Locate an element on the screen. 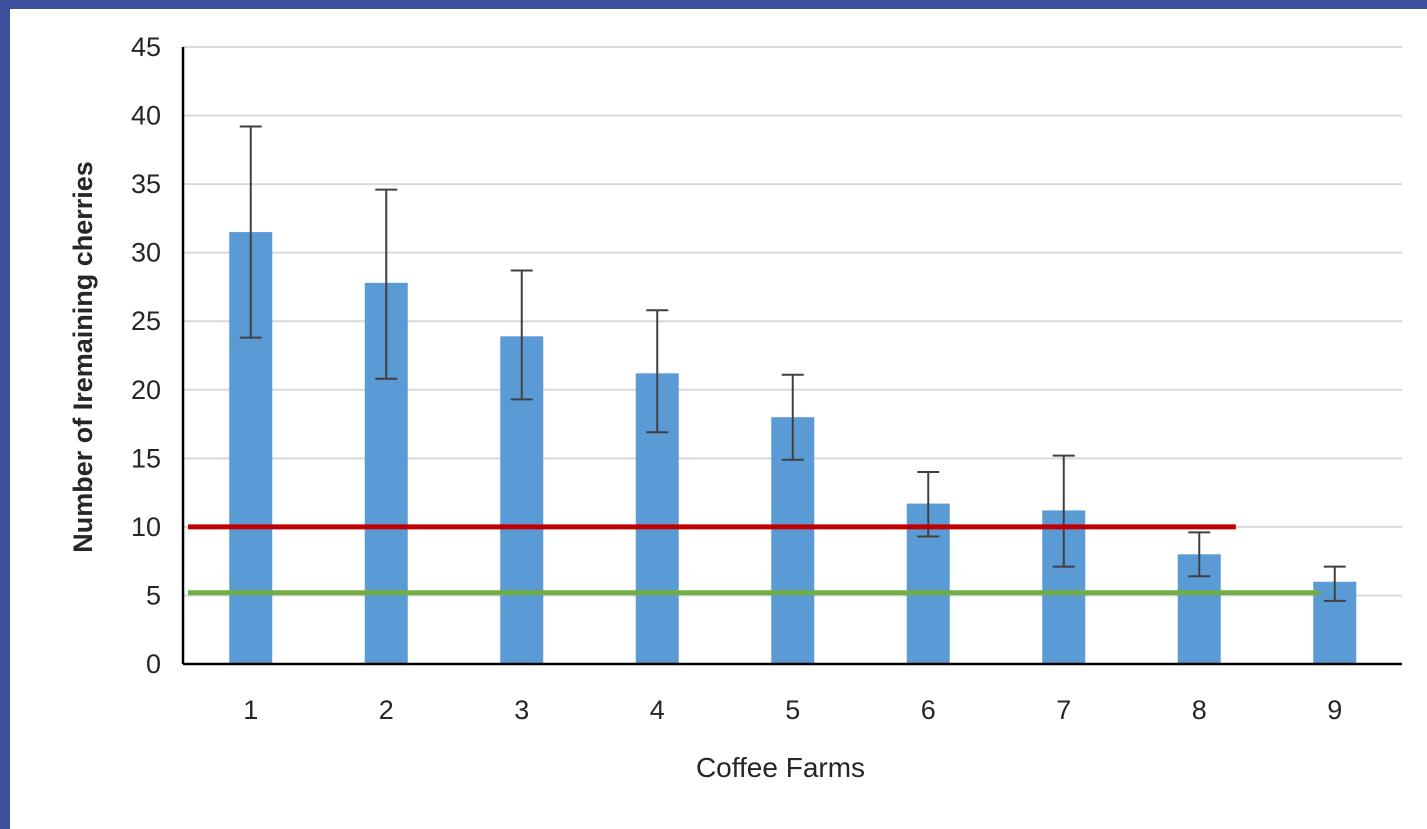  y-tick-label: 5 is located at coordinates (153, 595).